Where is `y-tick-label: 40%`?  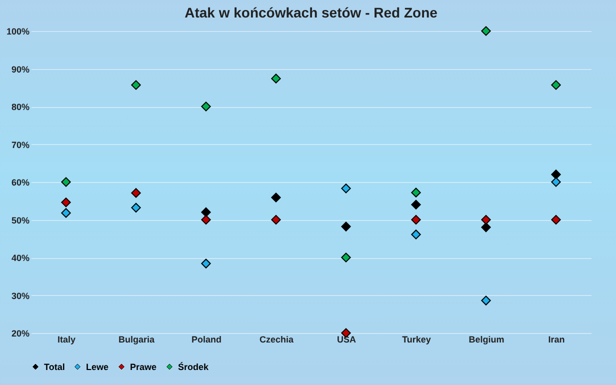 y-tick-label: 40% is located at coordinates (20, 258).